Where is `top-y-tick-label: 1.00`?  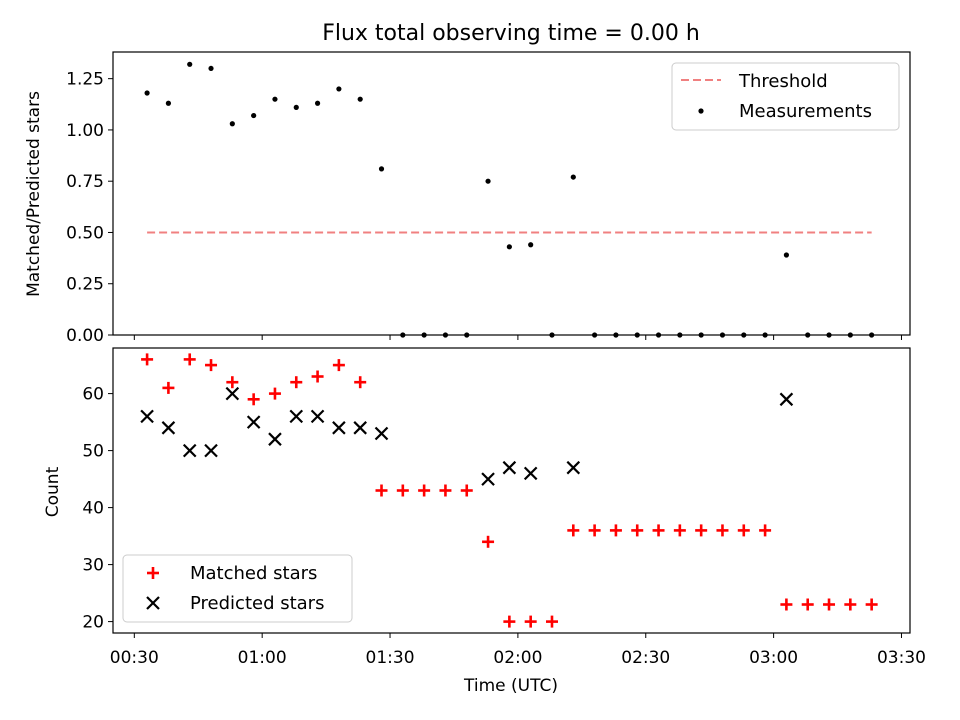
top-y-tick-label: 1.00 is located at coordinates (85, 131).